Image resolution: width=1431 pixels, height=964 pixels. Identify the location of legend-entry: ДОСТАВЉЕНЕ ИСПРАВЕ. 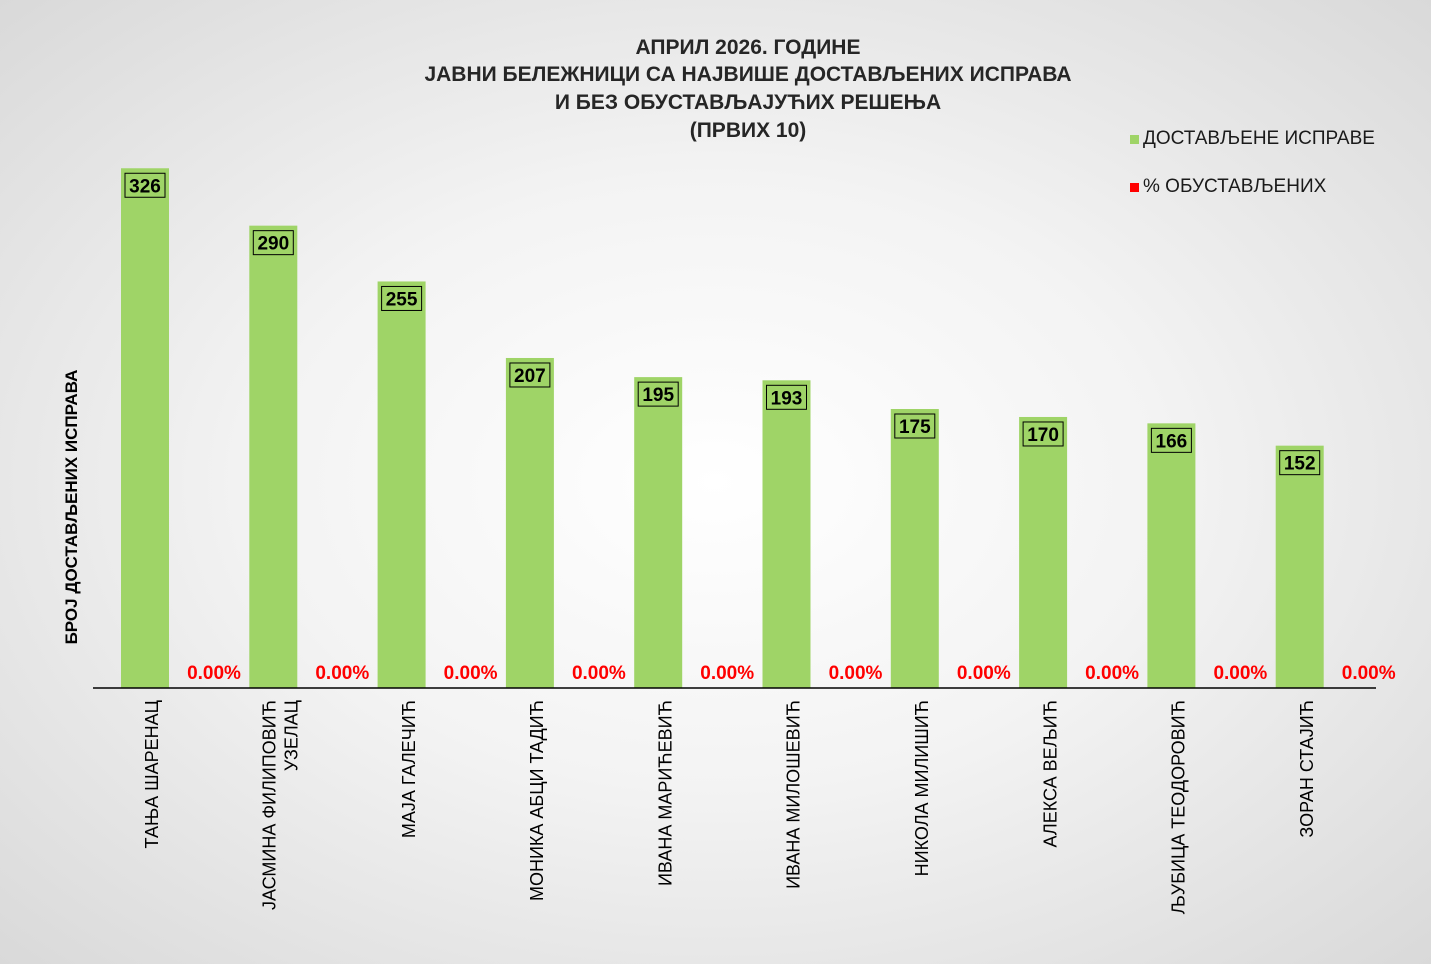
(1259, 138).